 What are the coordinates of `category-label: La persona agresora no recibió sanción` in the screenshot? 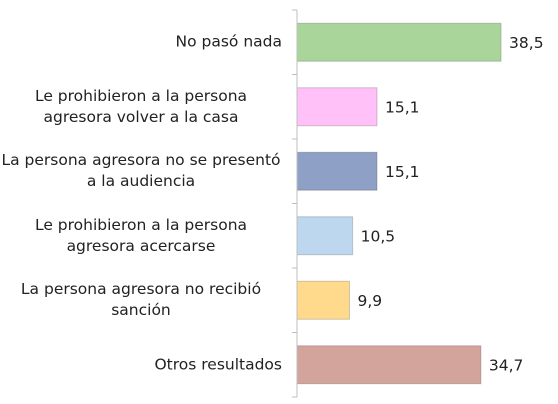 It's located at (141, 300).